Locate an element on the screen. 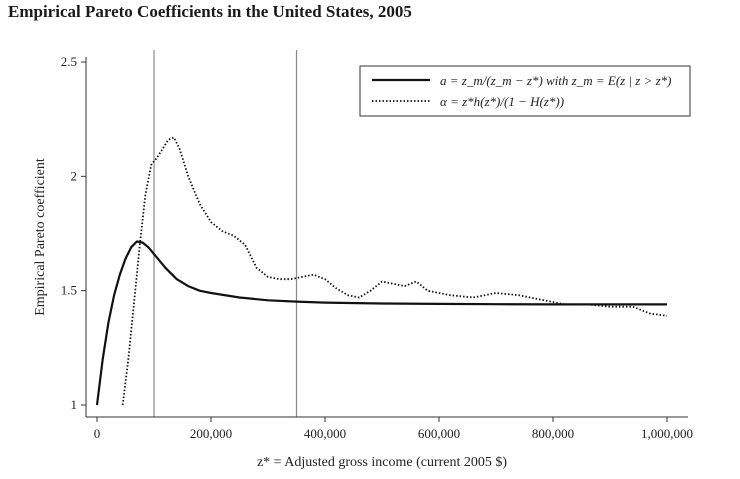 This screenshot has width=740, height=479. y-tick-label: 2.5 is located at coordinates (69, 61).